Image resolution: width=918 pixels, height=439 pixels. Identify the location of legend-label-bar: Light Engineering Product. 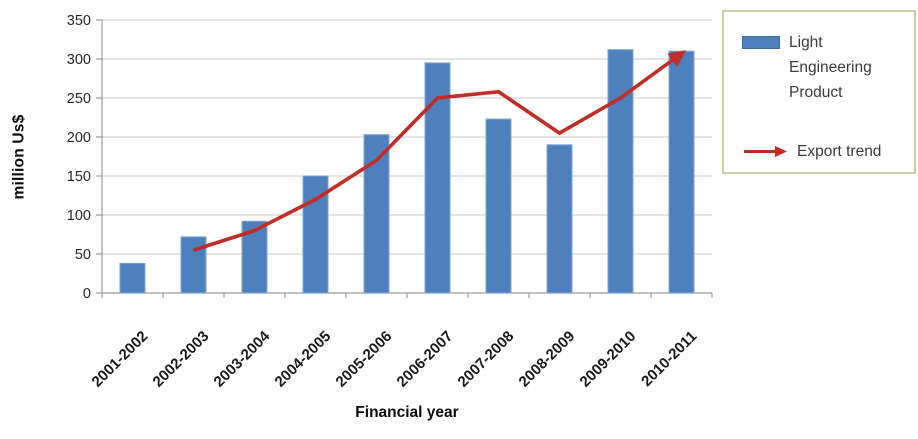
(830, 67).